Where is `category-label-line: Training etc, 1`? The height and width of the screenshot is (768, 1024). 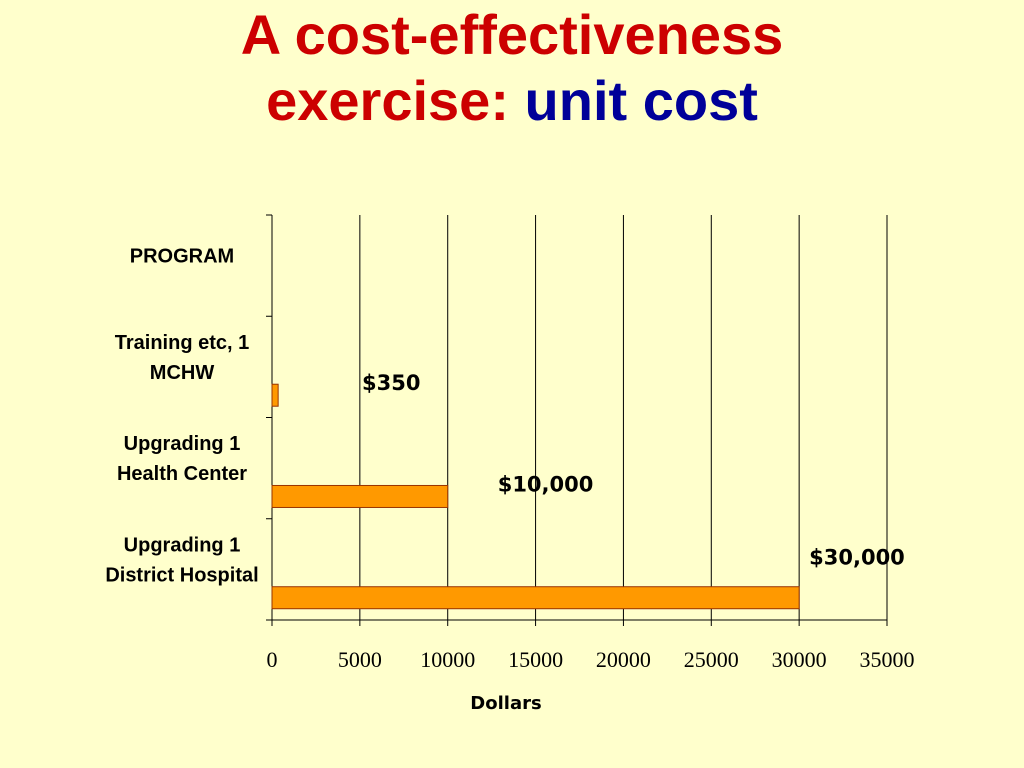
category-label-line: Training etc, 1 is located at coordinates (182, 343).